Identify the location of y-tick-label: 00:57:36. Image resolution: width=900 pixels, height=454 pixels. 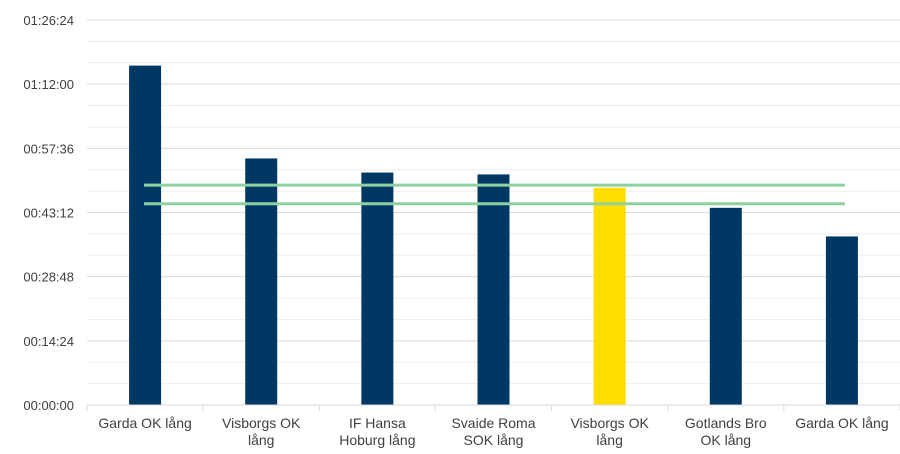
(48, 148).